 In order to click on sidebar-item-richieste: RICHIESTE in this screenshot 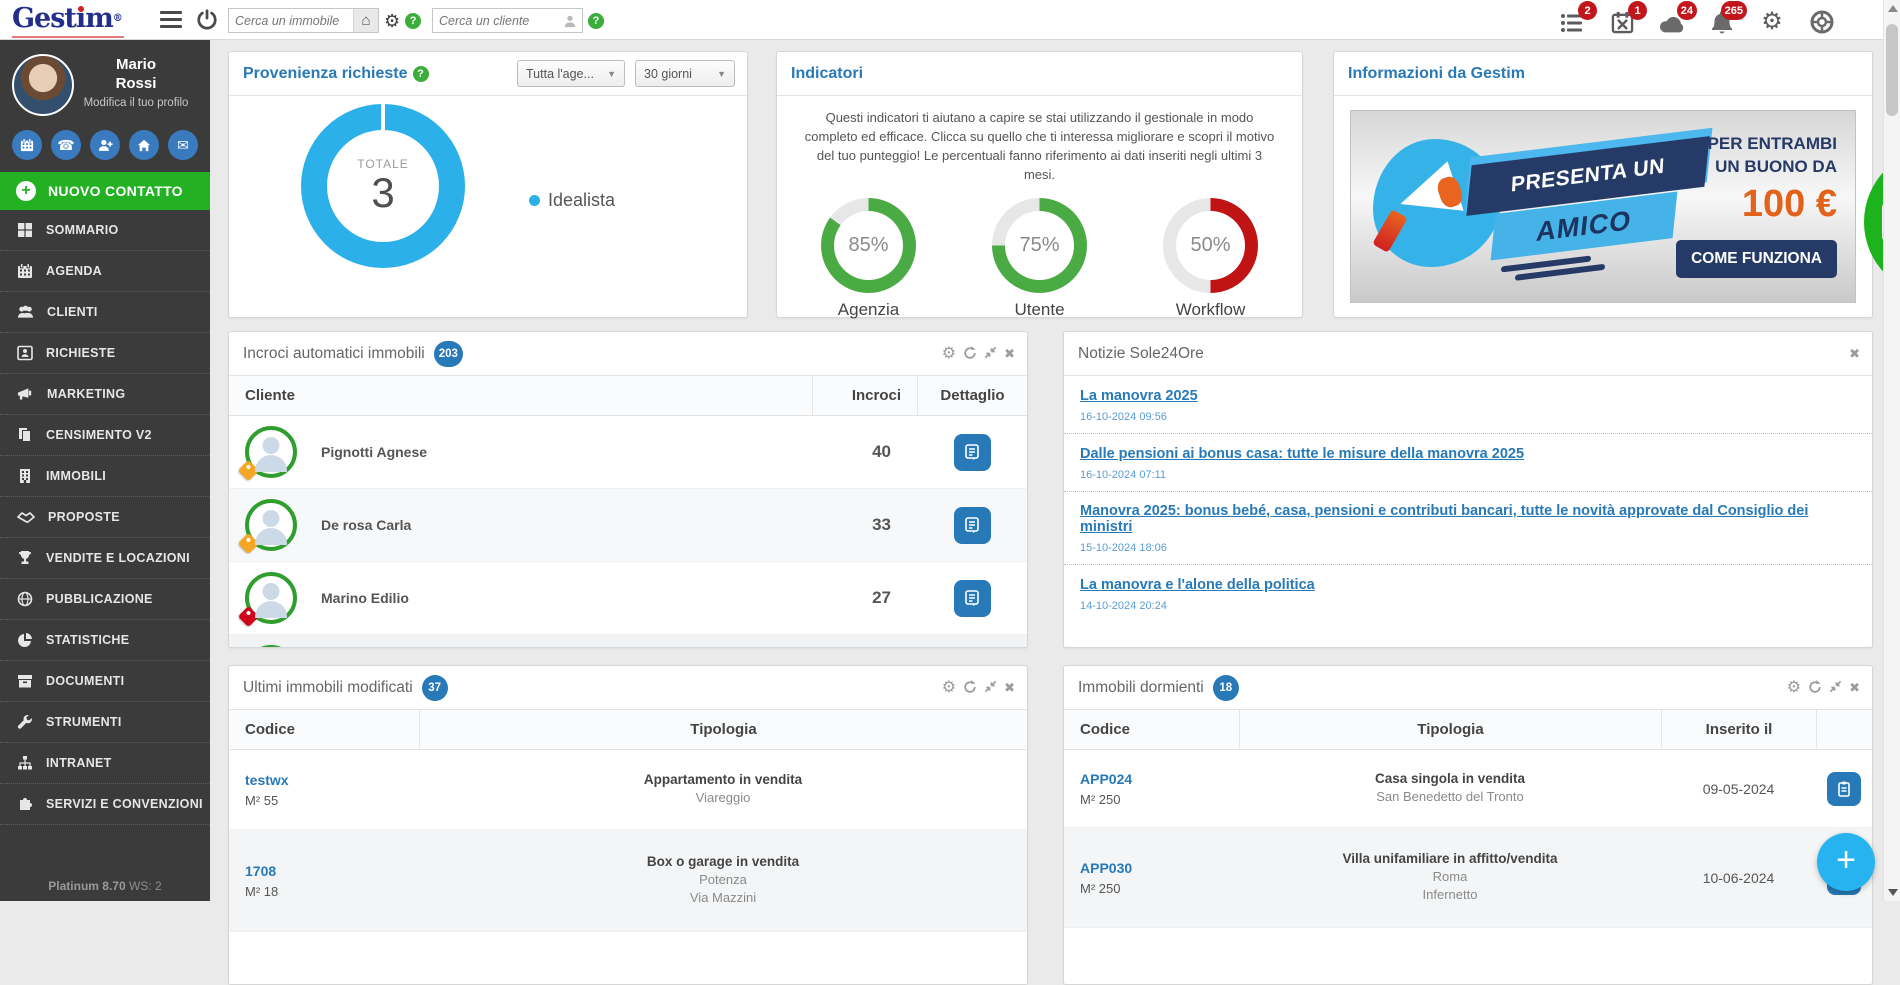, I will do `click(105, 353)`.